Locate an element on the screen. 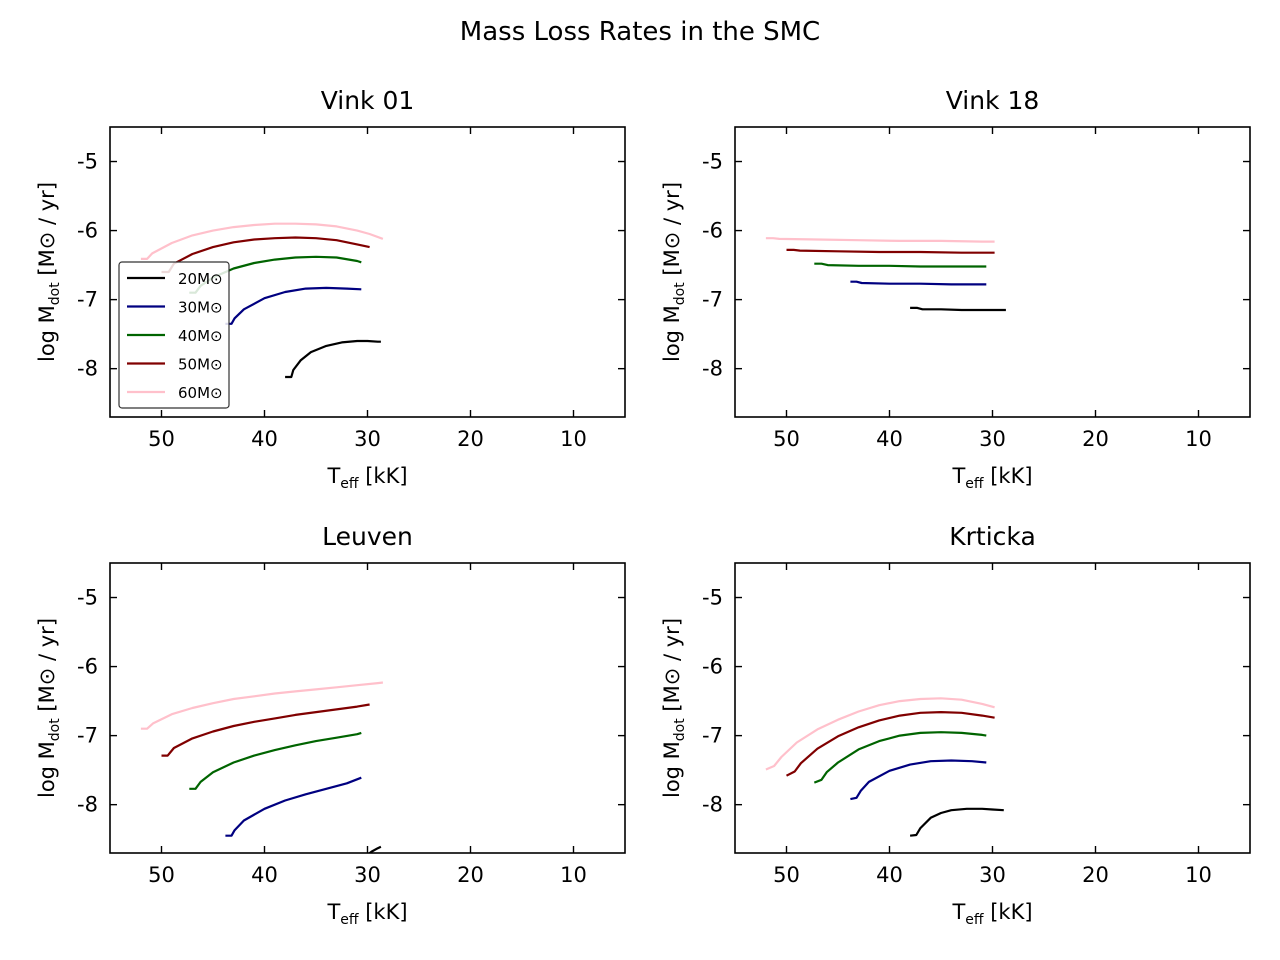  legend-label: 30M⊙ is located at coordinates (200, 308).